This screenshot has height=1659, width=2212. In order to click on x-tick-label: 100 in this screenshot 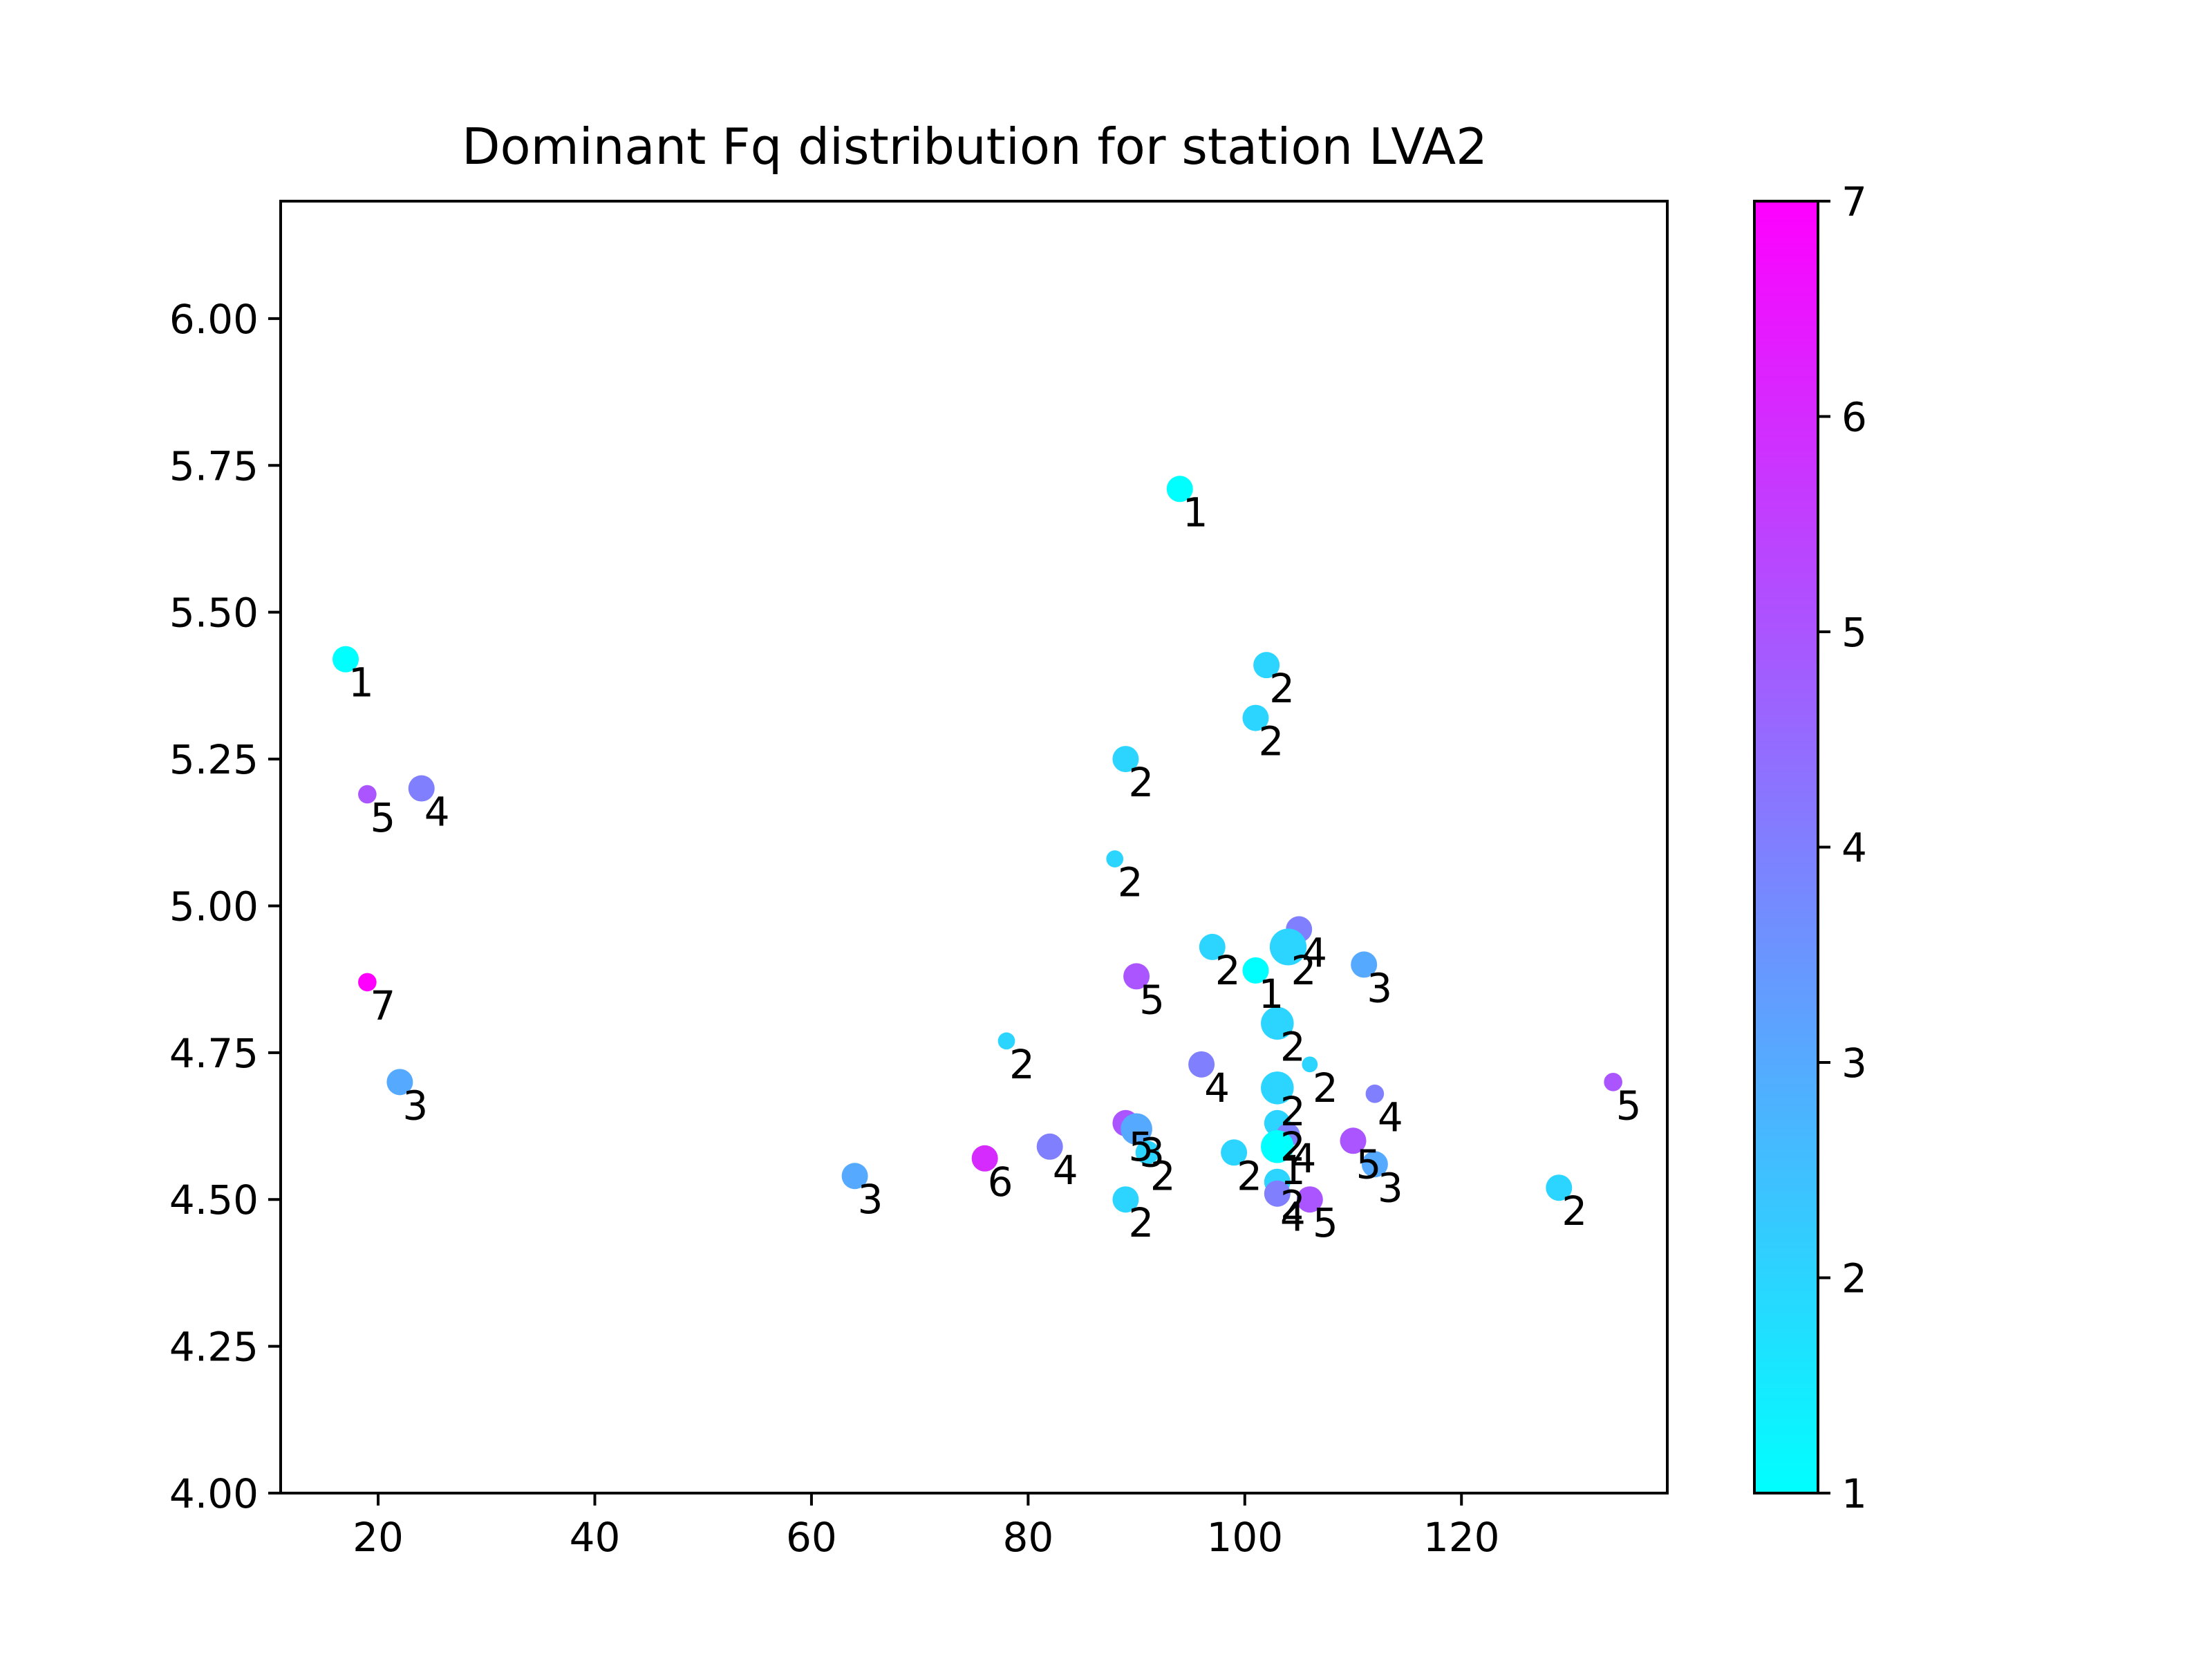, I will do `click(1244, 1537)`.